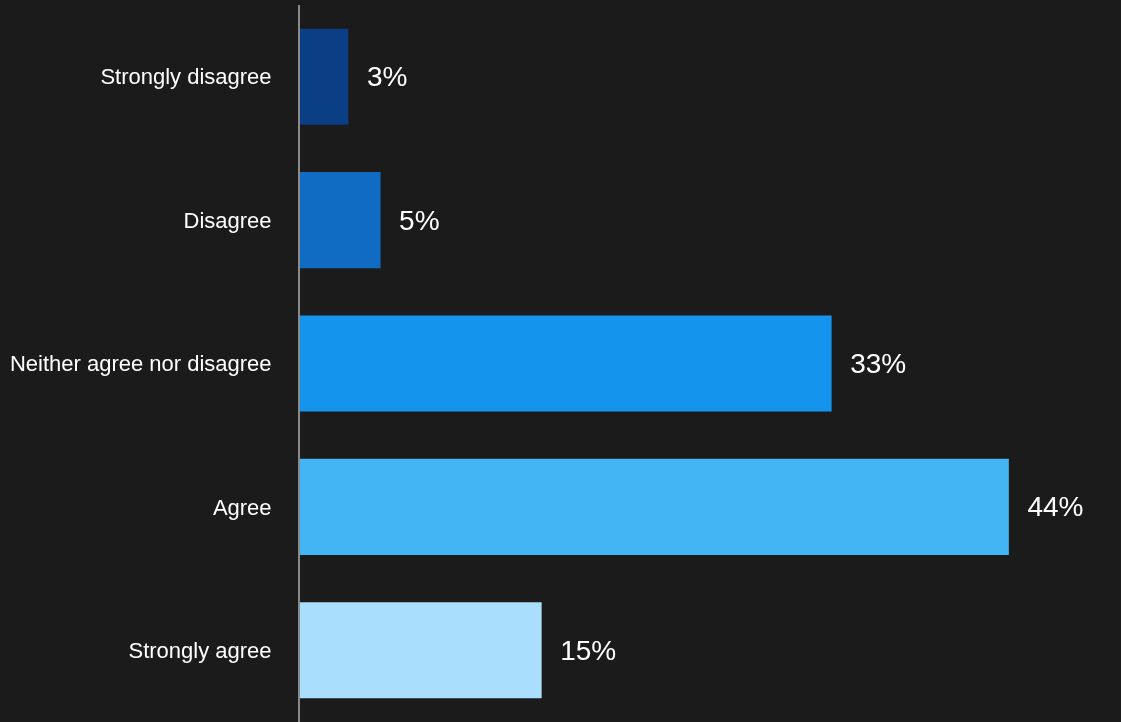 The image size is (1121, 722). What do you see at coordinates (411, 220) in the screenshot?
I see `data-label: 5%` at bounding box center [411, 220].